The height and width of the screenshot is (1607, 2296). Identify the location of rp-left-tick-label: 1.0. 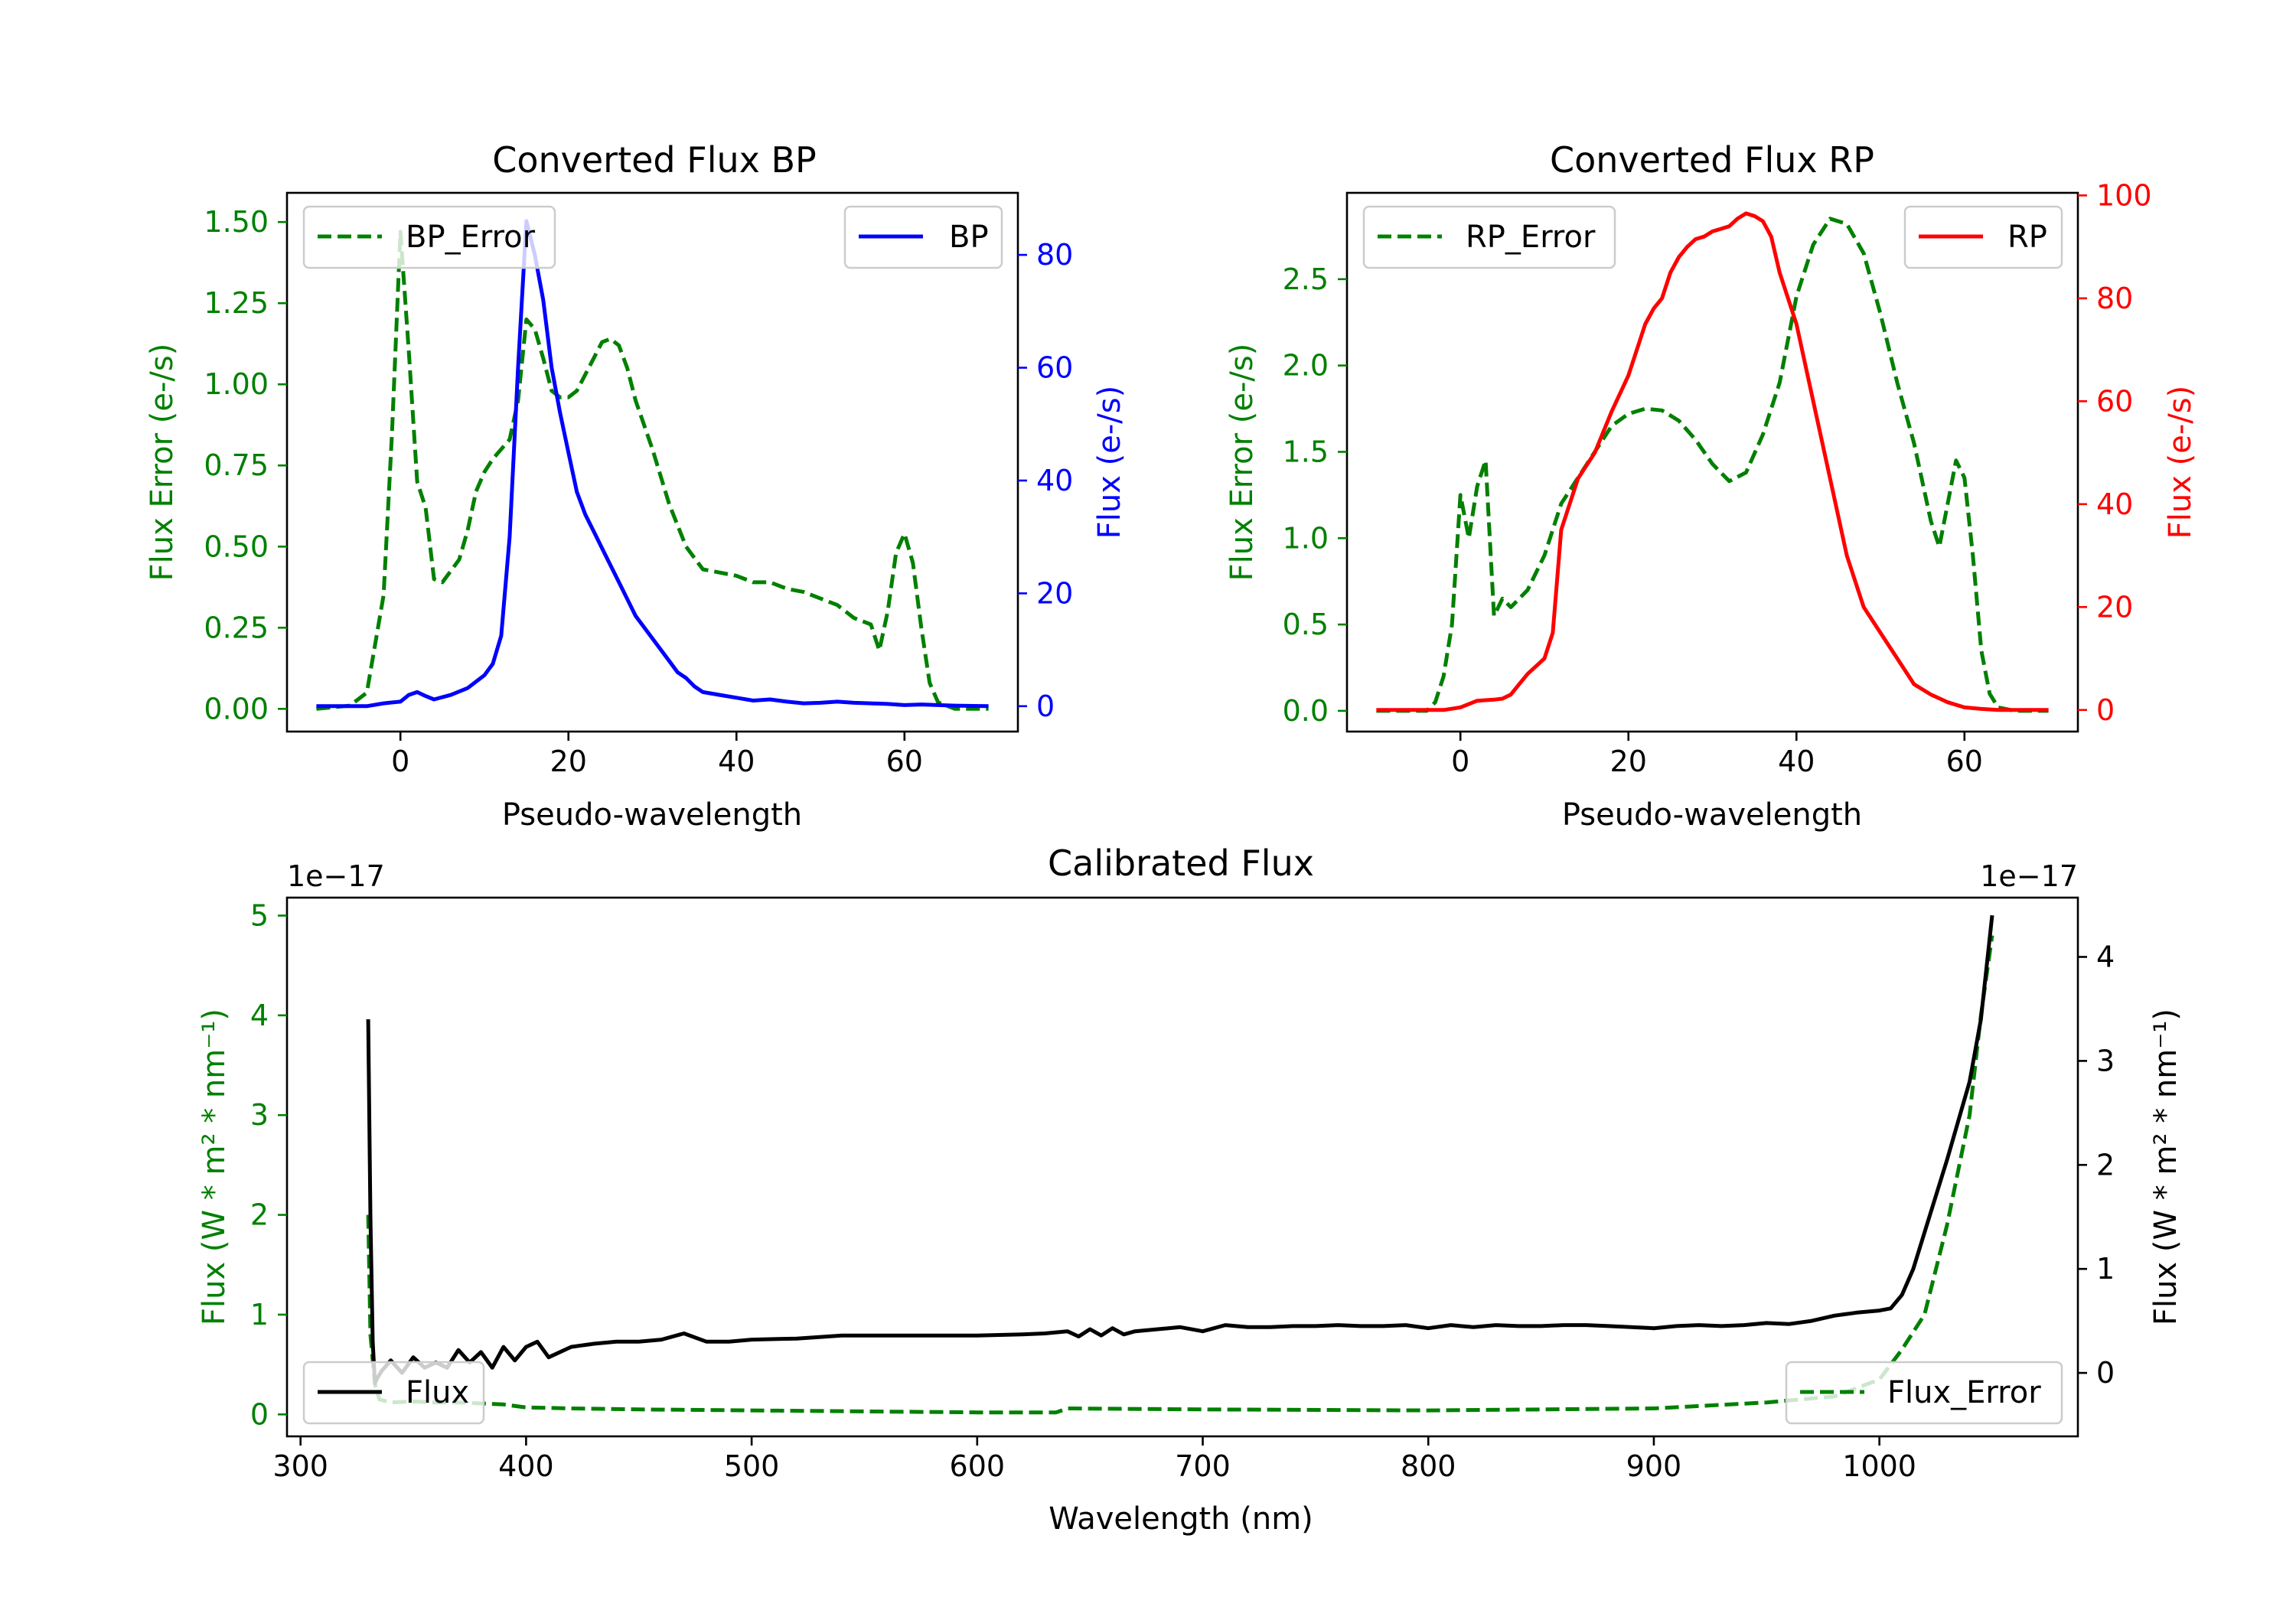
(1306, 538).